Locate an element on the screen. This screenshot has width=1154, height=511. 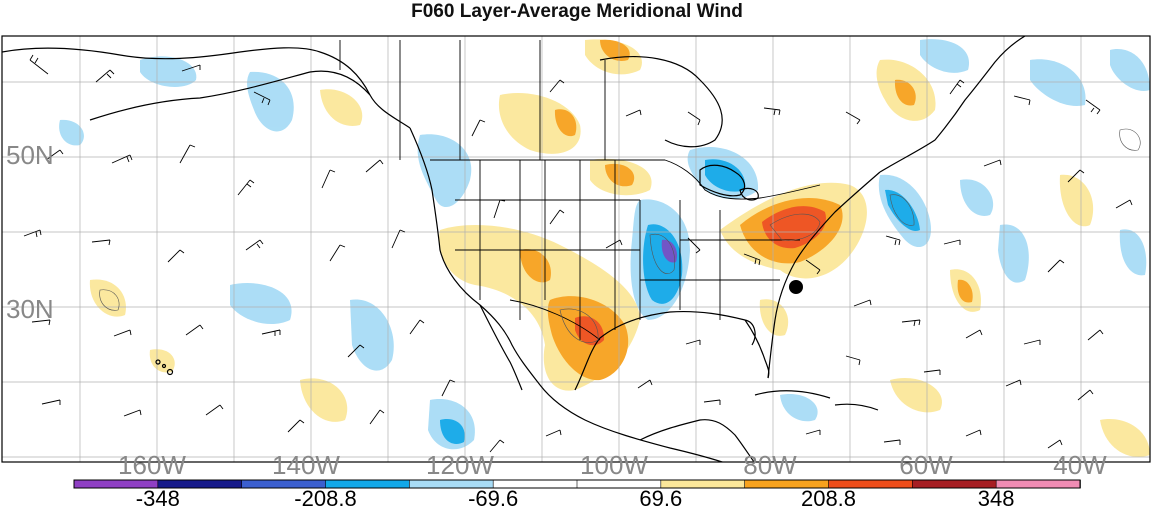
lat-label-50n: 50N is located at coordinates (30, 155).